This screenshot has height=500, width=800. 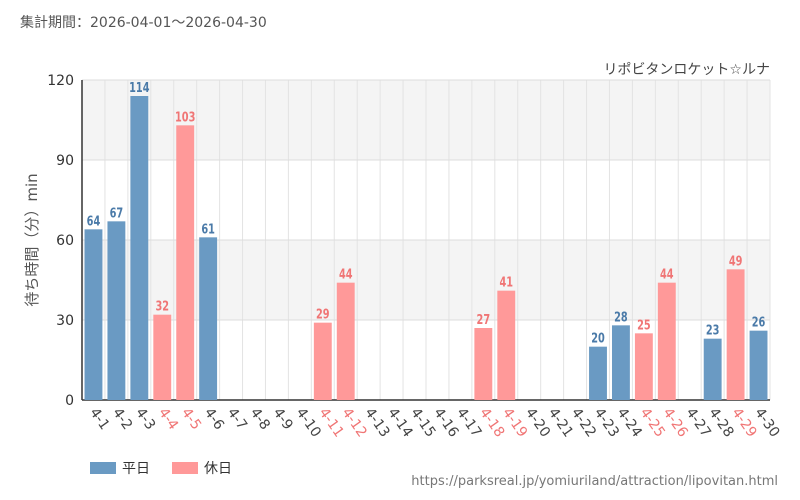 I want to click on value-label-4-11: 29, so click(x=323, y=314).